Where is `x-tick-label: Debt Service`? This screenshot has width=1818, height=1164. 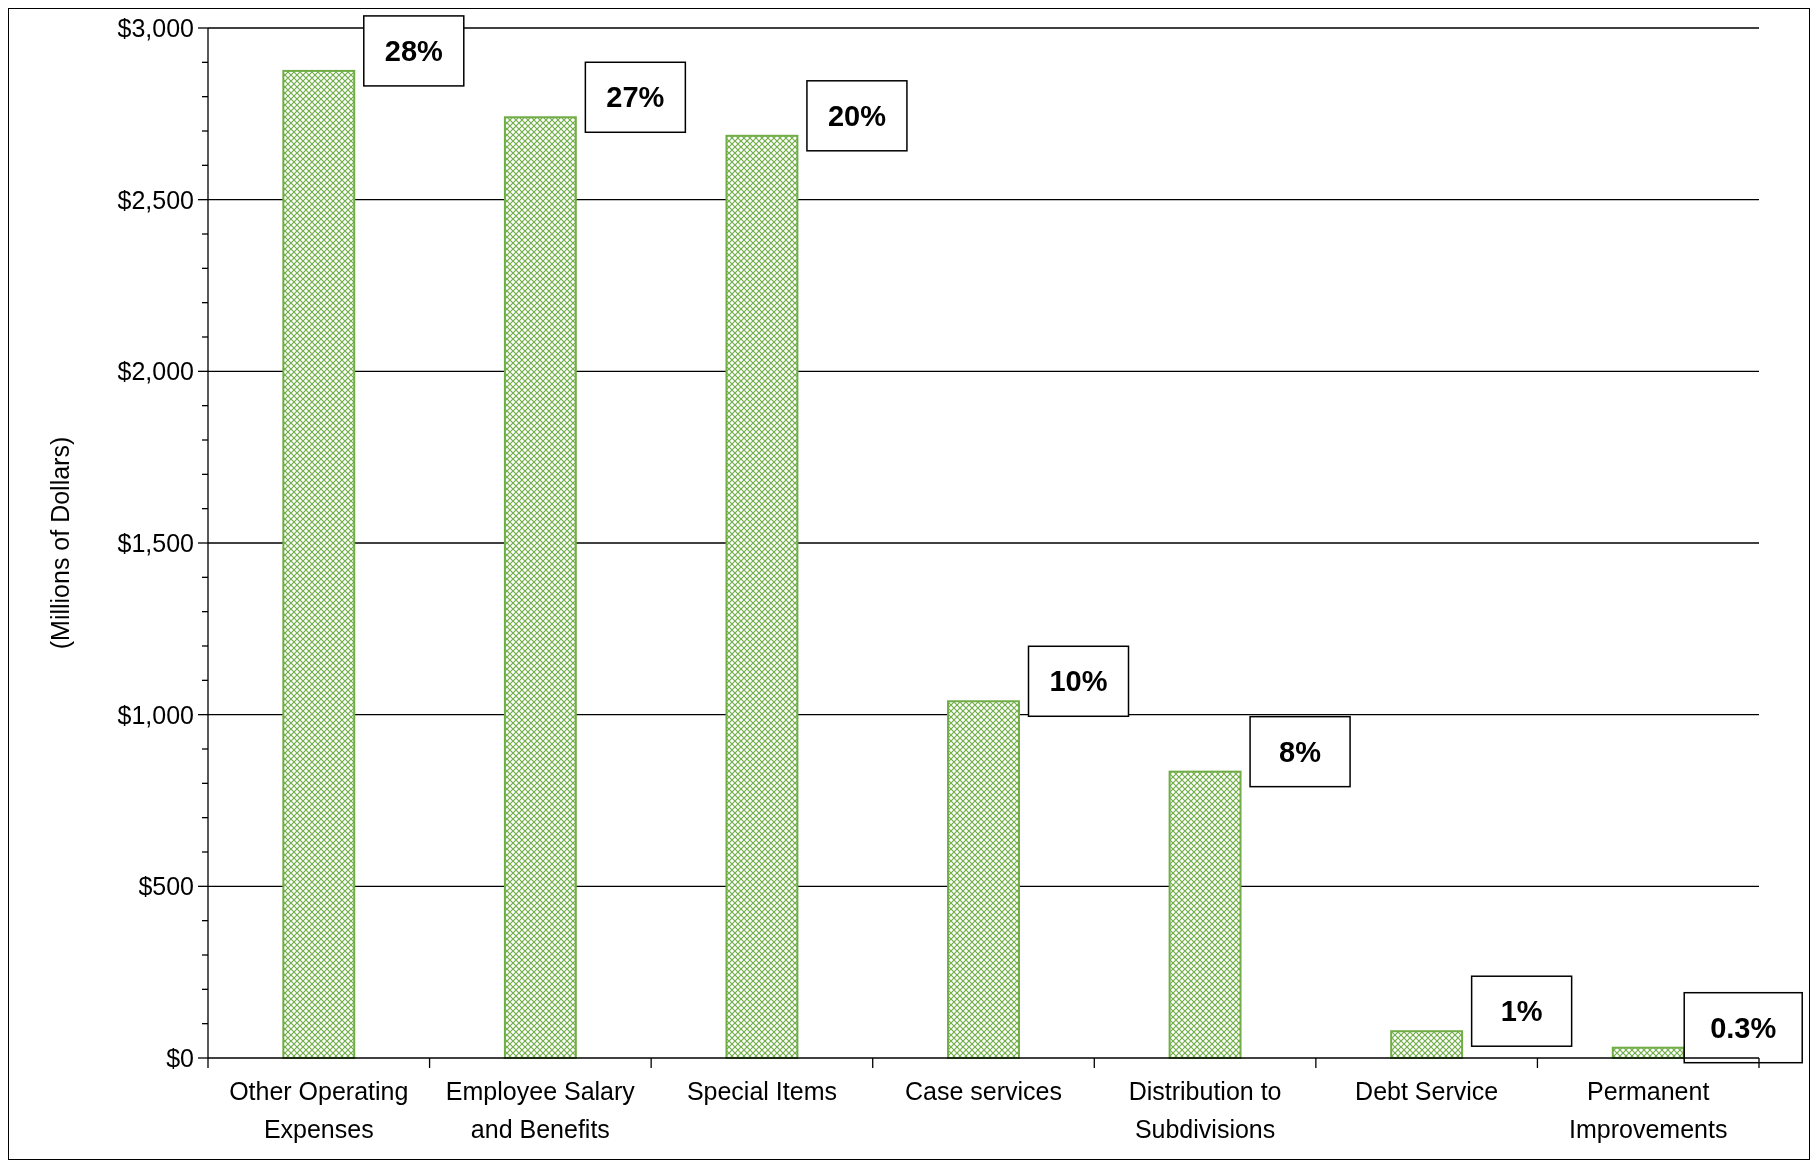
x-tick-label: Debt Service is located at coordinates (1427, 1091).